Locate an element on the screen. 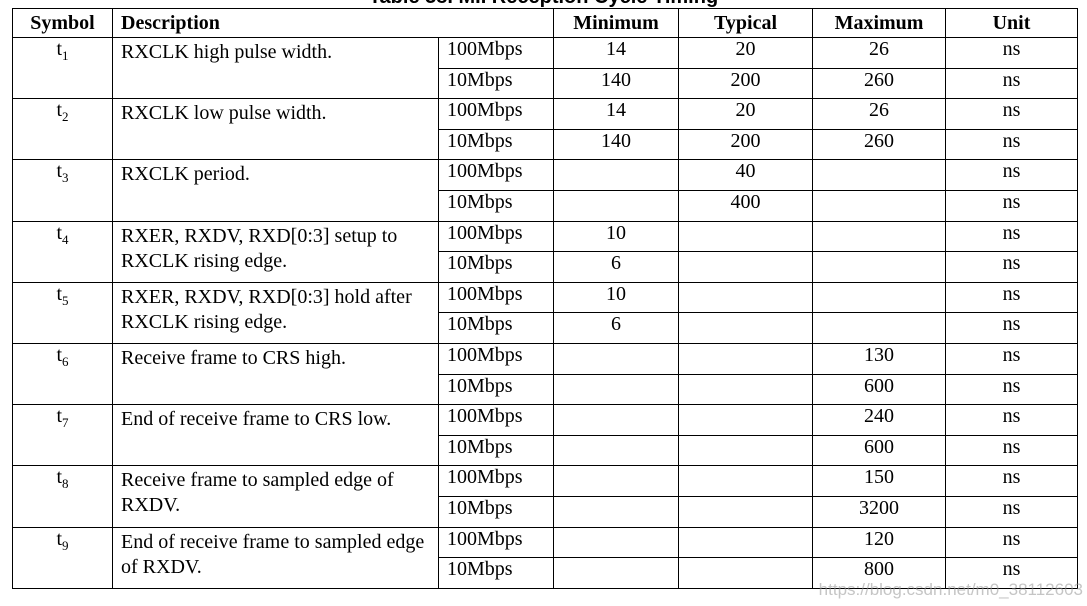  symbol-cell: t2 is located at coordinates (62, 129).